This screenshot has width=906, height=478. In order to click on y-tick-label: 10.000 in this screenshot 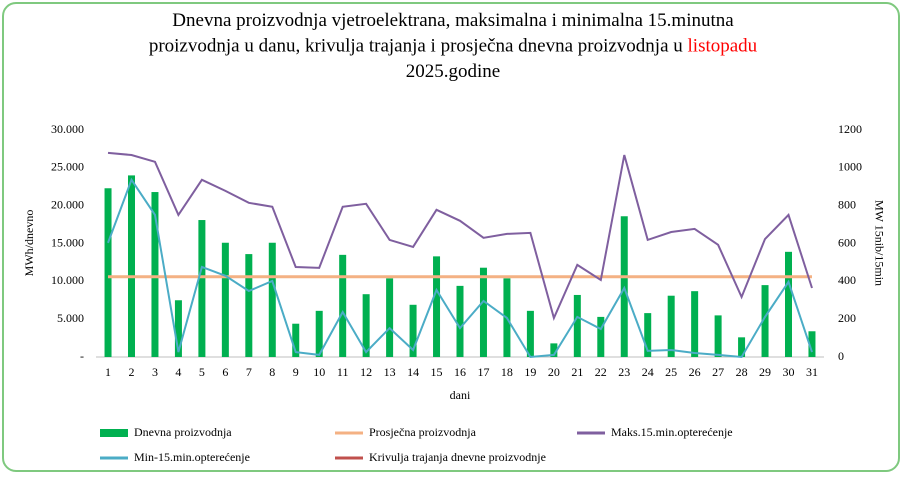, I will do `click(67, 280)`.